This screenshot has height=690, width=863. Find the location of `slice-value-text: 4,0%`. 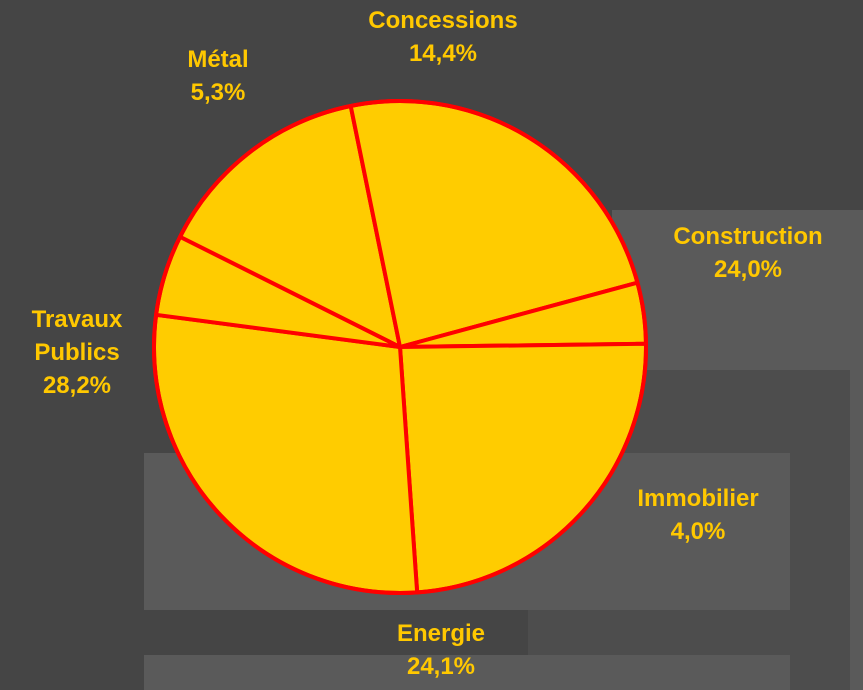

slice-value-text: 4,0% is located at coordinates (698, 531).